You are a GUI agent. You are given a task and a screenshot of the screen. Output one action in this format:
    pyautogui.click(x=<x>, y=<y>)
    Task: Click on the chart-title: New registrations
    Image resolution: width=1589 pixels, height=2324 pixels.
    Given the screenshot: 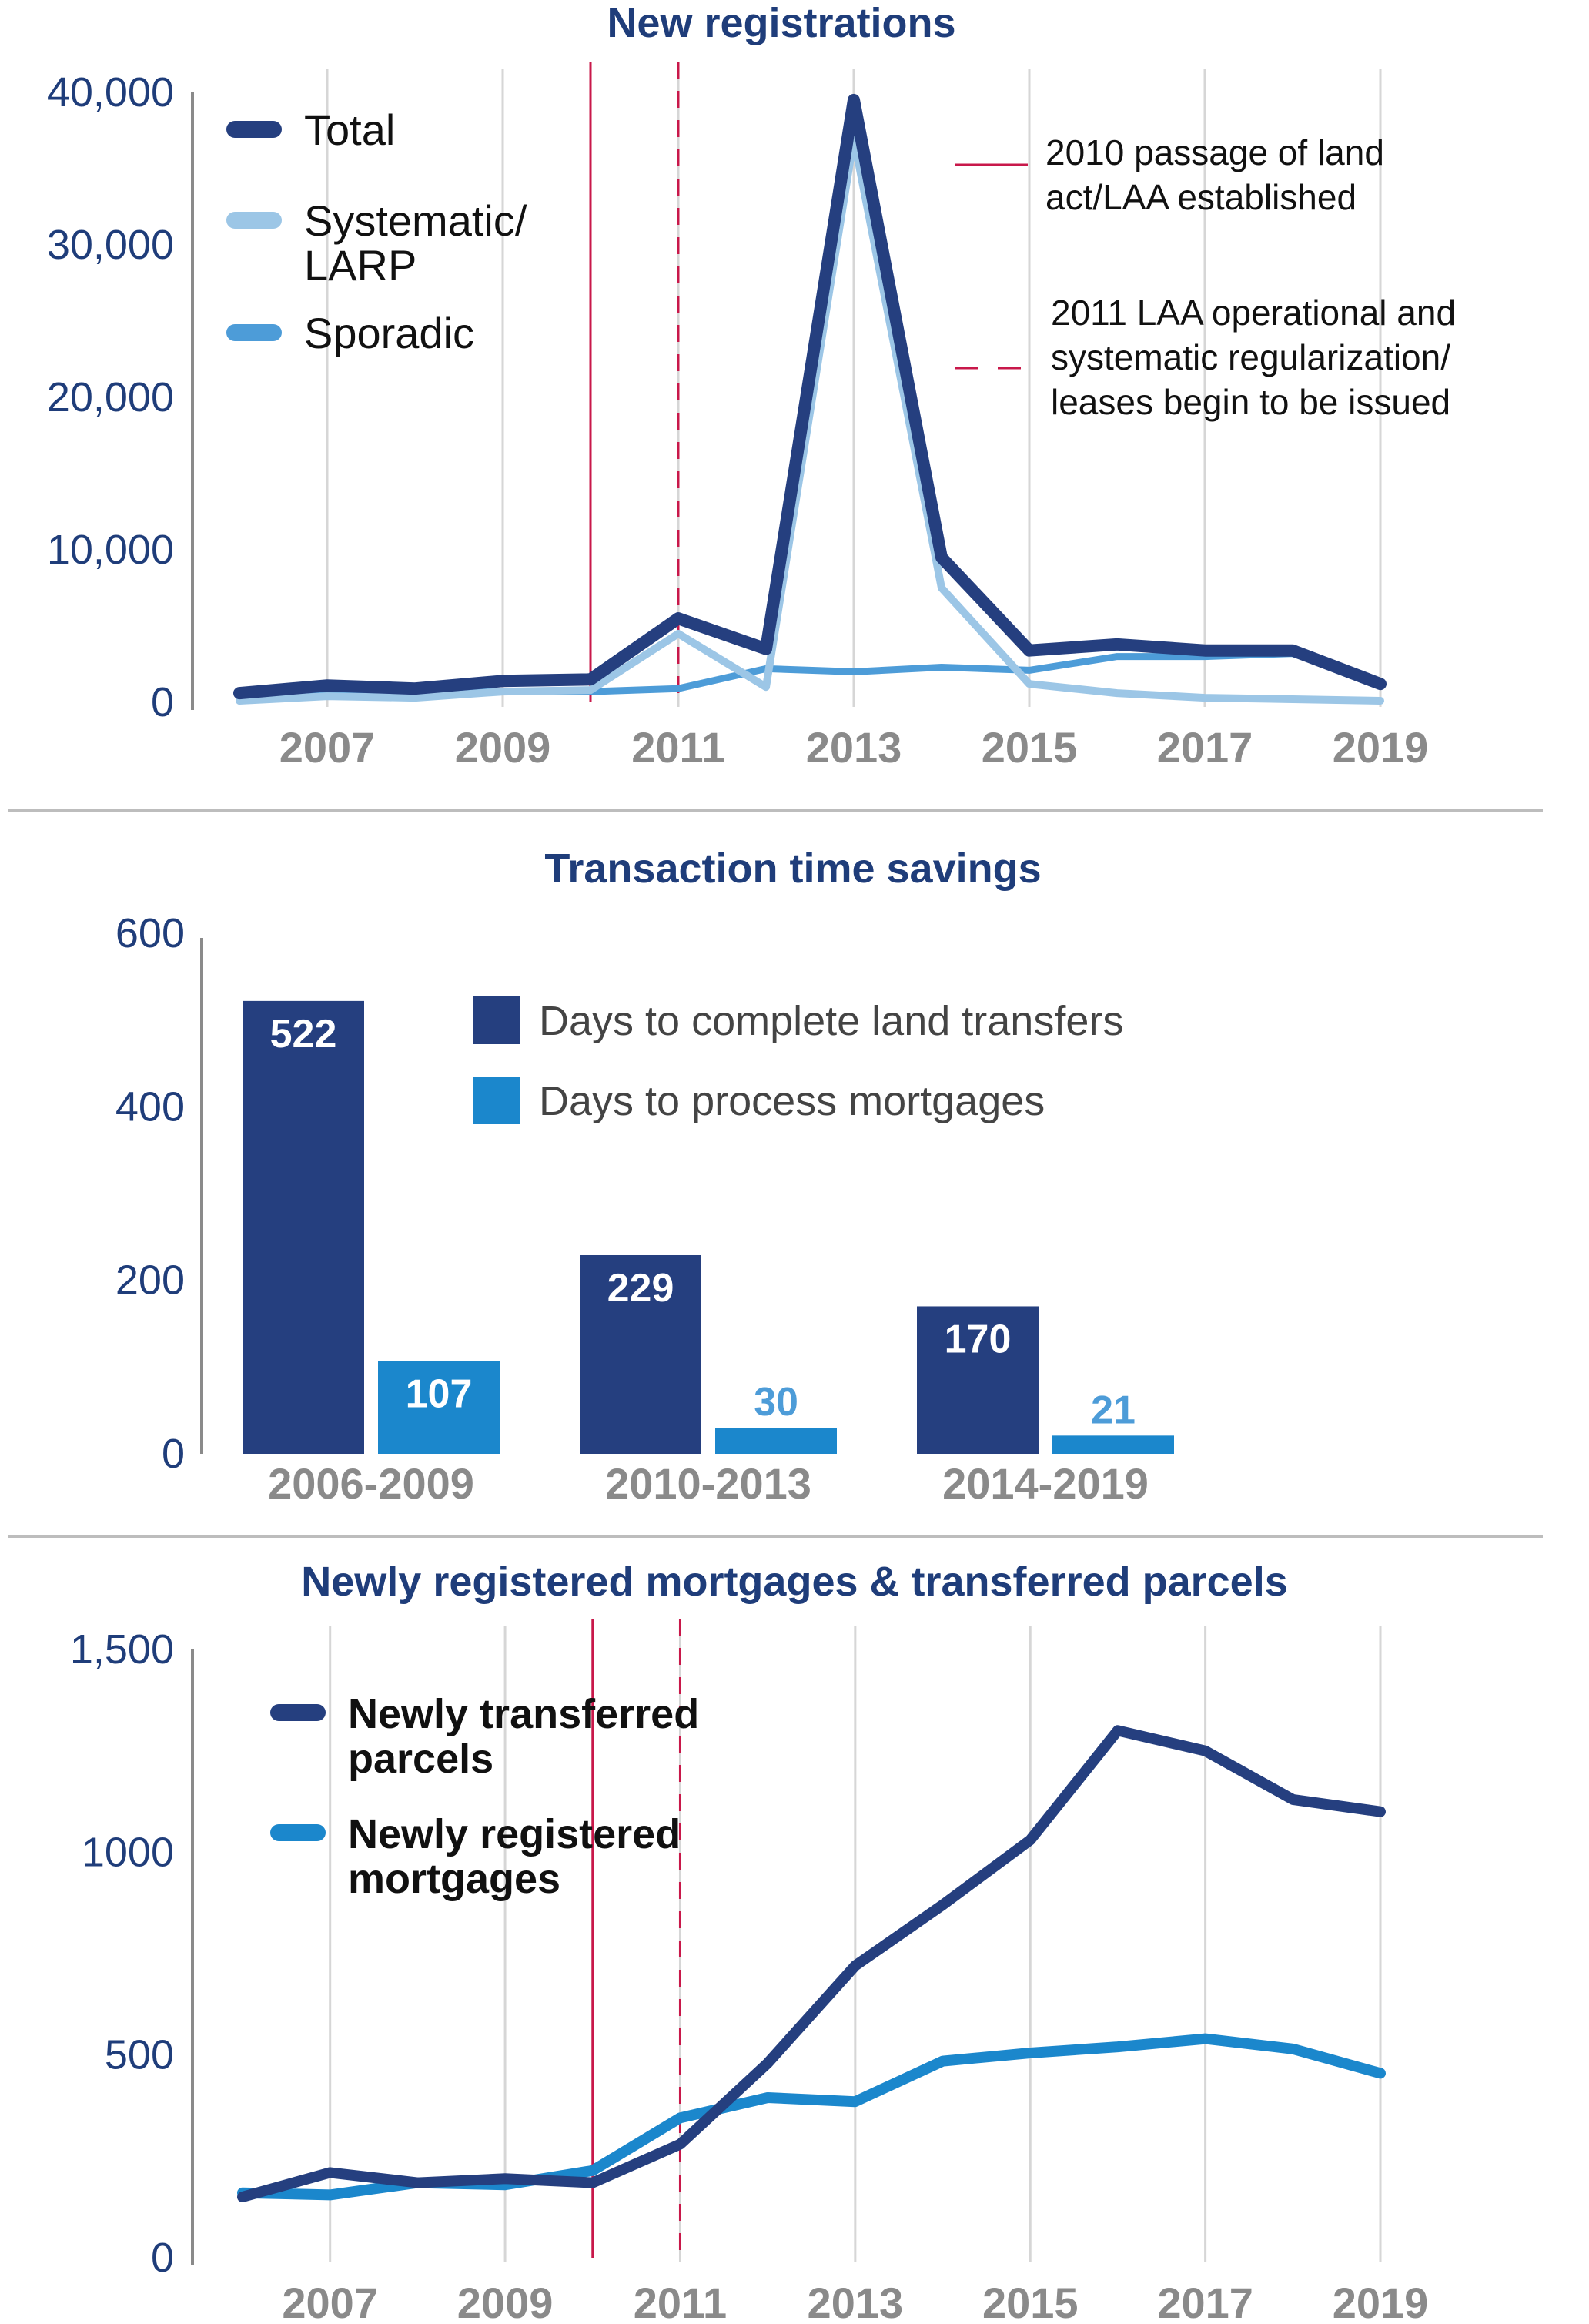 What is the action you would take?
    pyautogui.click(x=781, y=23)
    